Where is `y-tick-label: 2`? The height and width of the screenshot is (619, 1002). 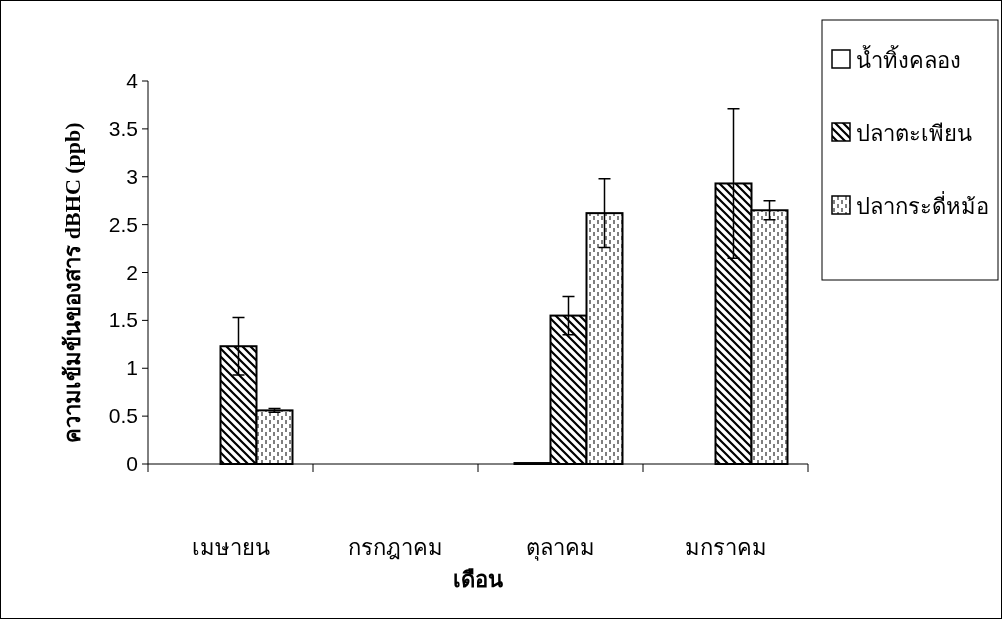 y-tick-label: 2 is located at coordinates (132, 272).